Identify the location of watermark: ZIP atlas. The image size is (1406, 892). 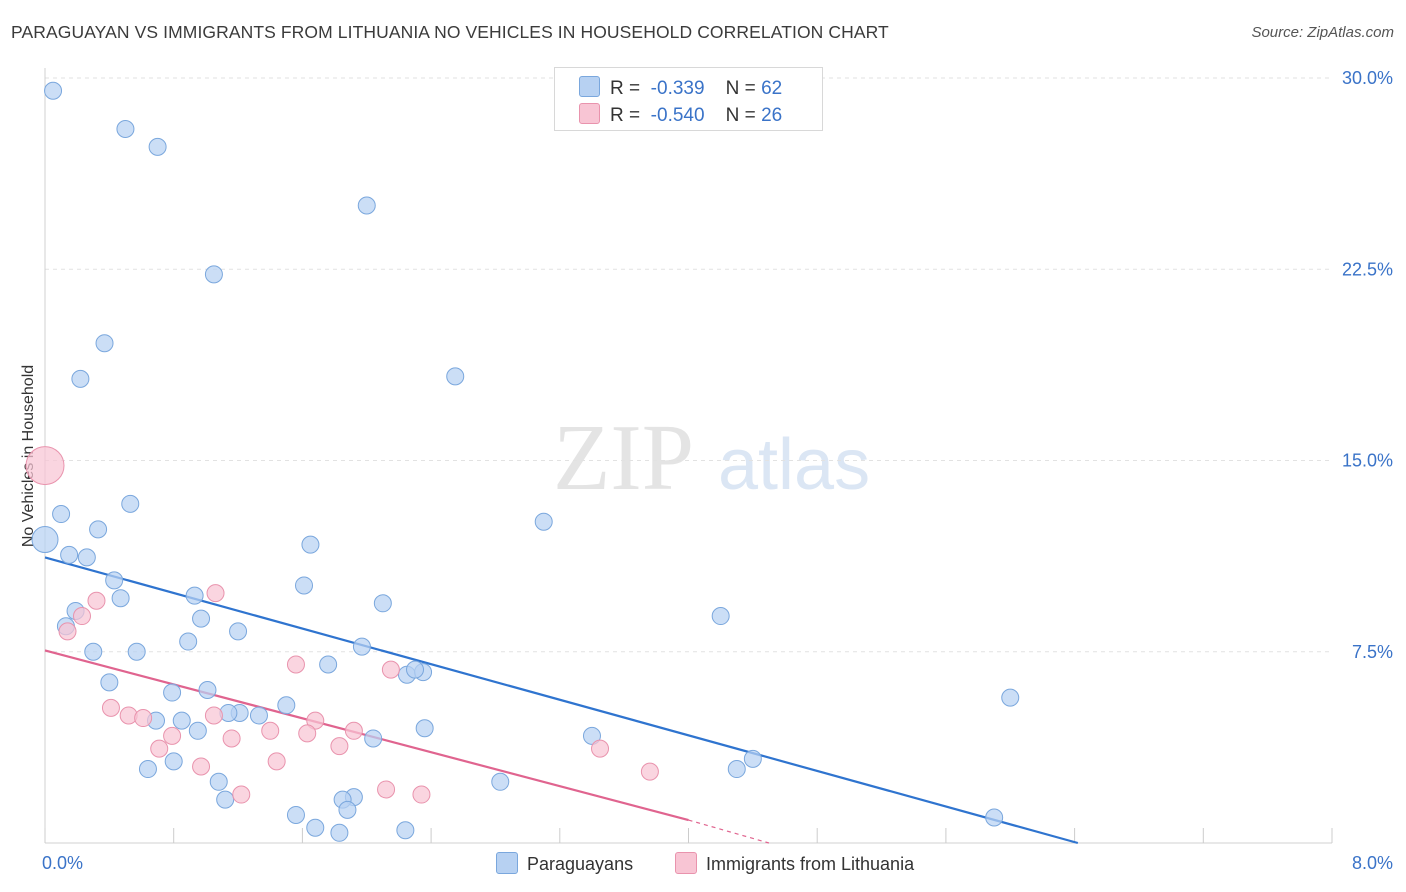
(711, 458).